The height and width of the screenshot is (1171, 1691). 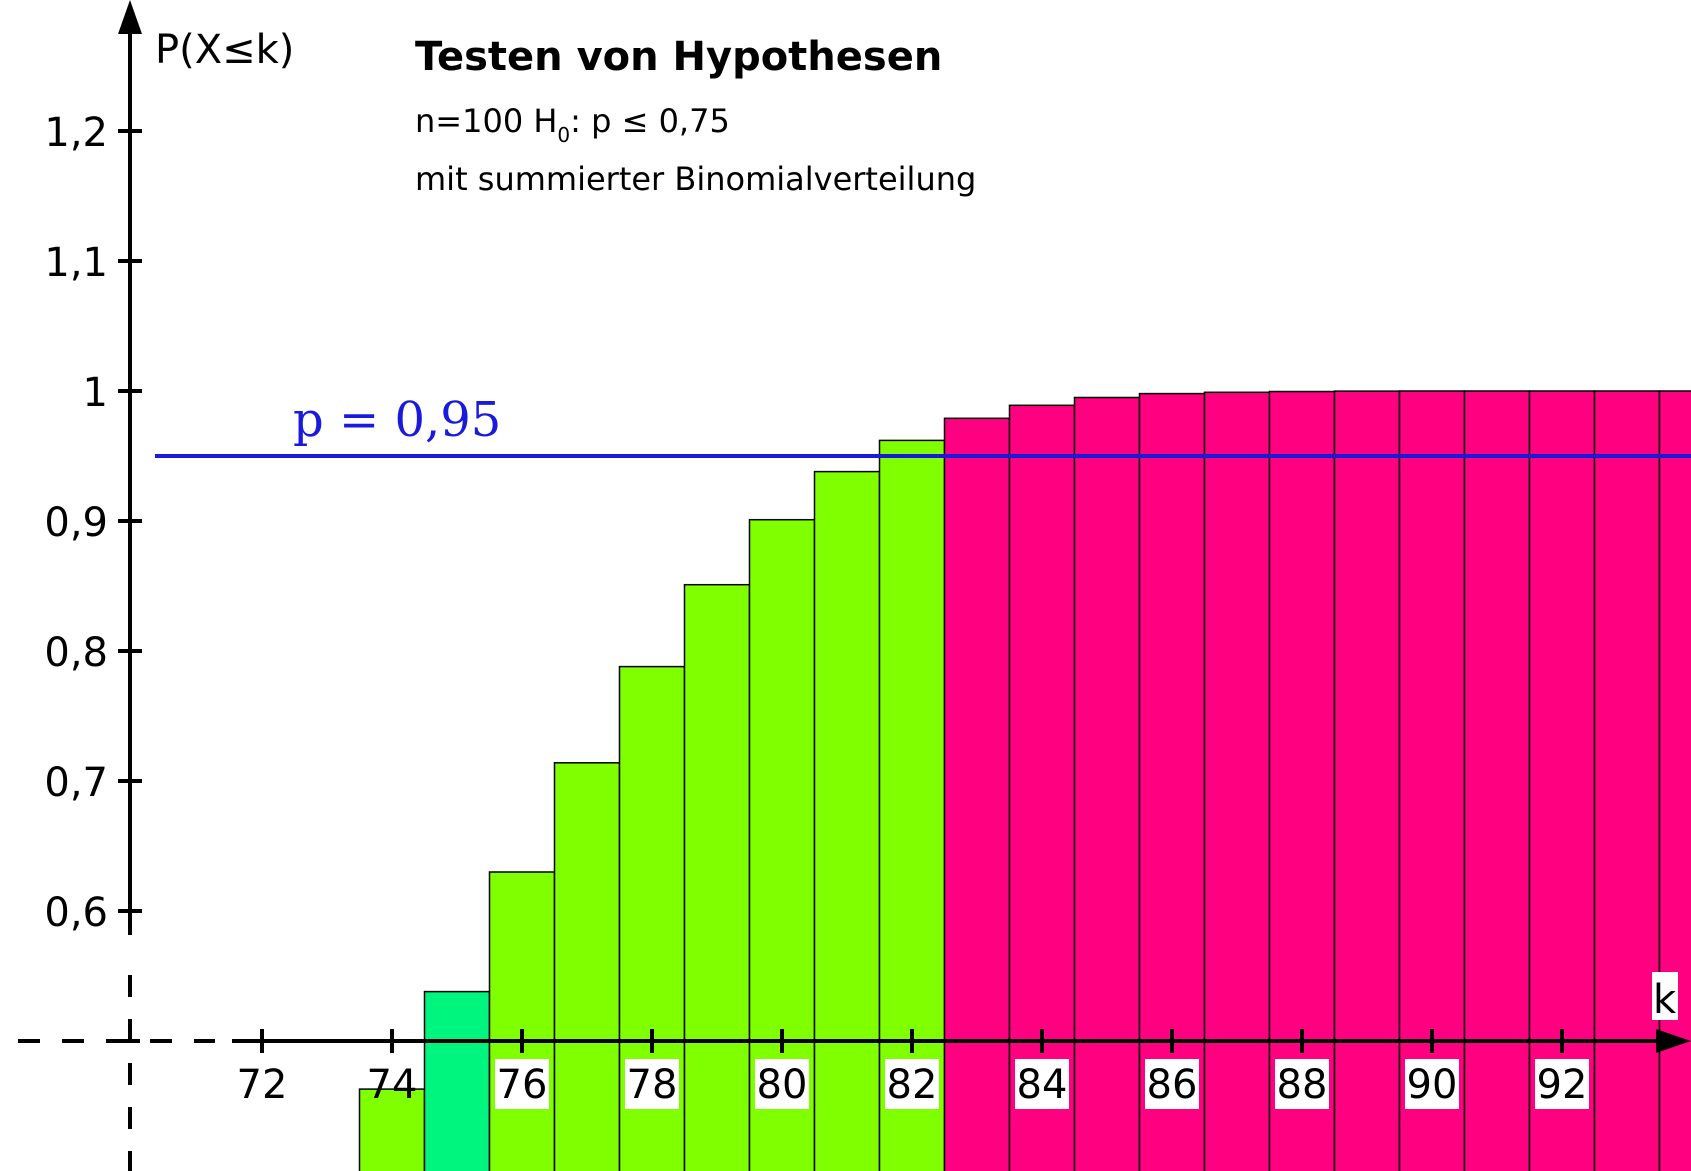 What do you see at coordinates (76, 523) in the screenshot?
I see `y-tick-label-0,9: 0,9` at bounding box center [76, 523].